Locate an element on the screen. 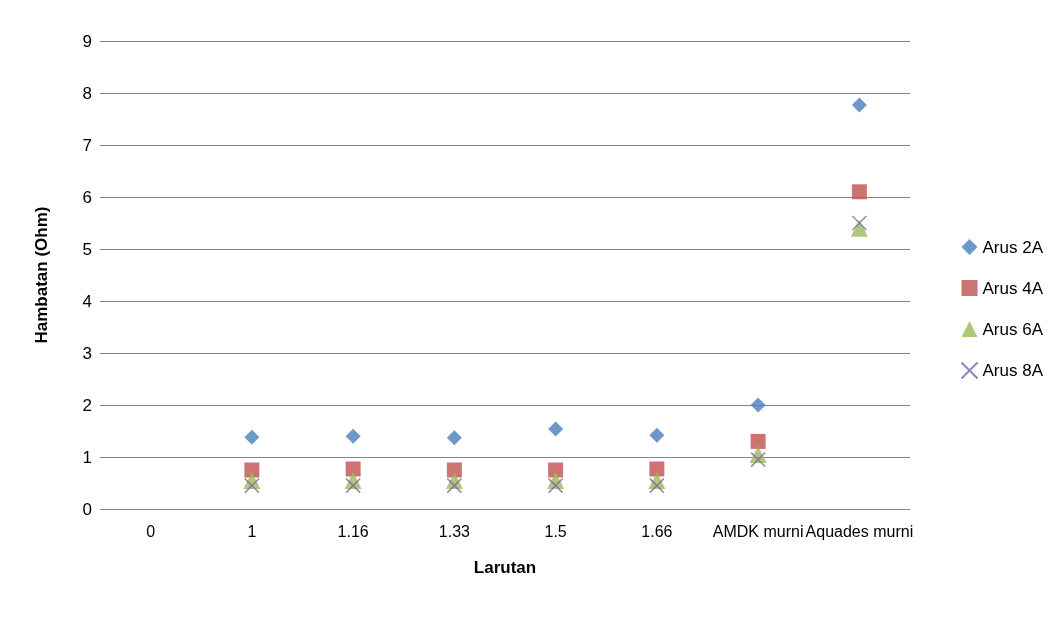 The width and height of the screenshot is (1058, 618). legend-label: Arus 4A is located at coordinates (1013, 288).